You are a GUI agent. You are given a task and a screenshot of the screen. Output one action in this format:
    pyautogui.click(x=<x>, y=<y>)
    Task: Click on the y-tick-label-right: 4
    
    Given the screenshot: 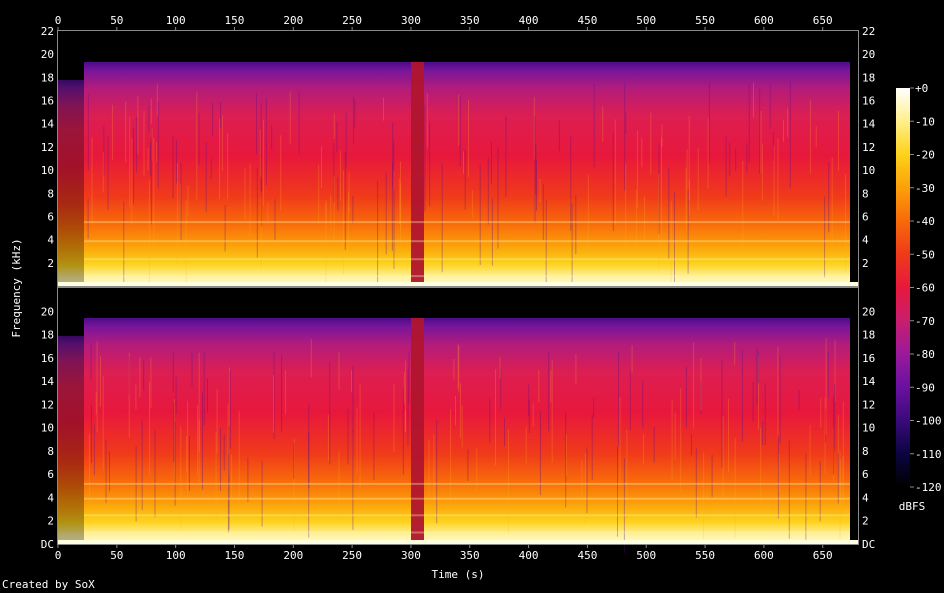 What is the action you would take?
    pyautogui.click(x=865, y=240)
    